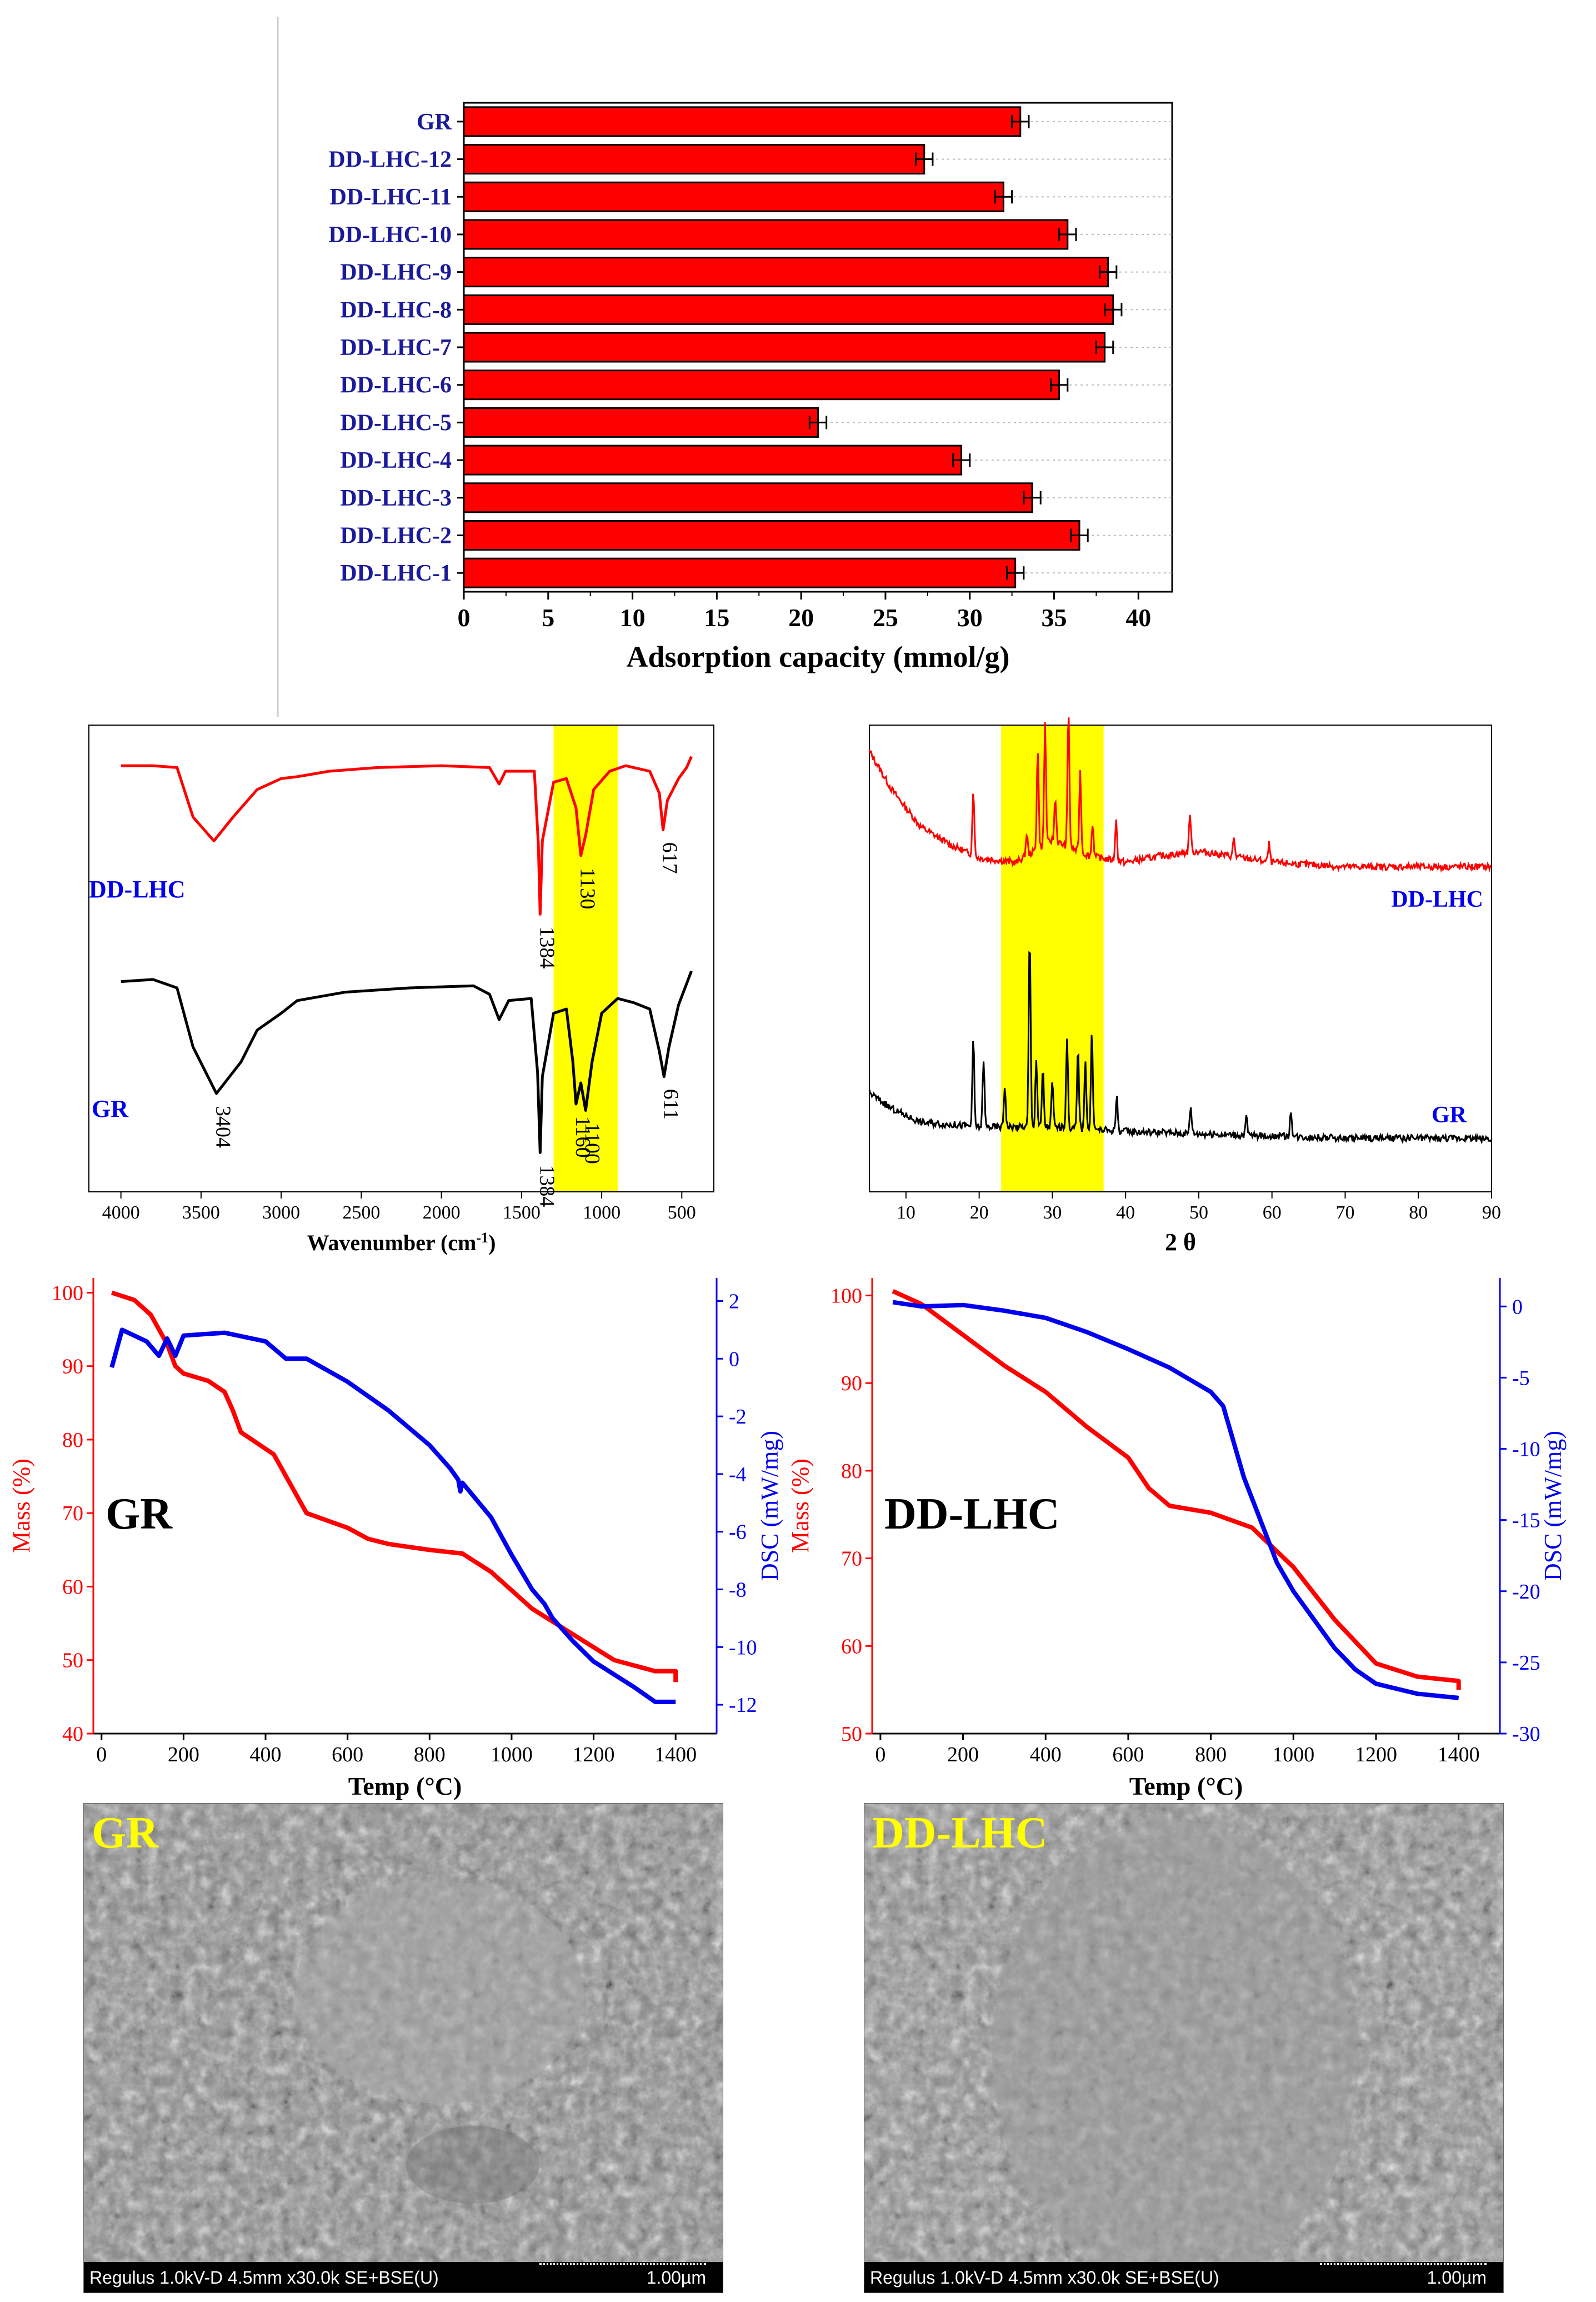 Image resolution: width=1596 pixels, height=2302 pixels. I want to click on peak-annotation: 617, so click(670, 858).